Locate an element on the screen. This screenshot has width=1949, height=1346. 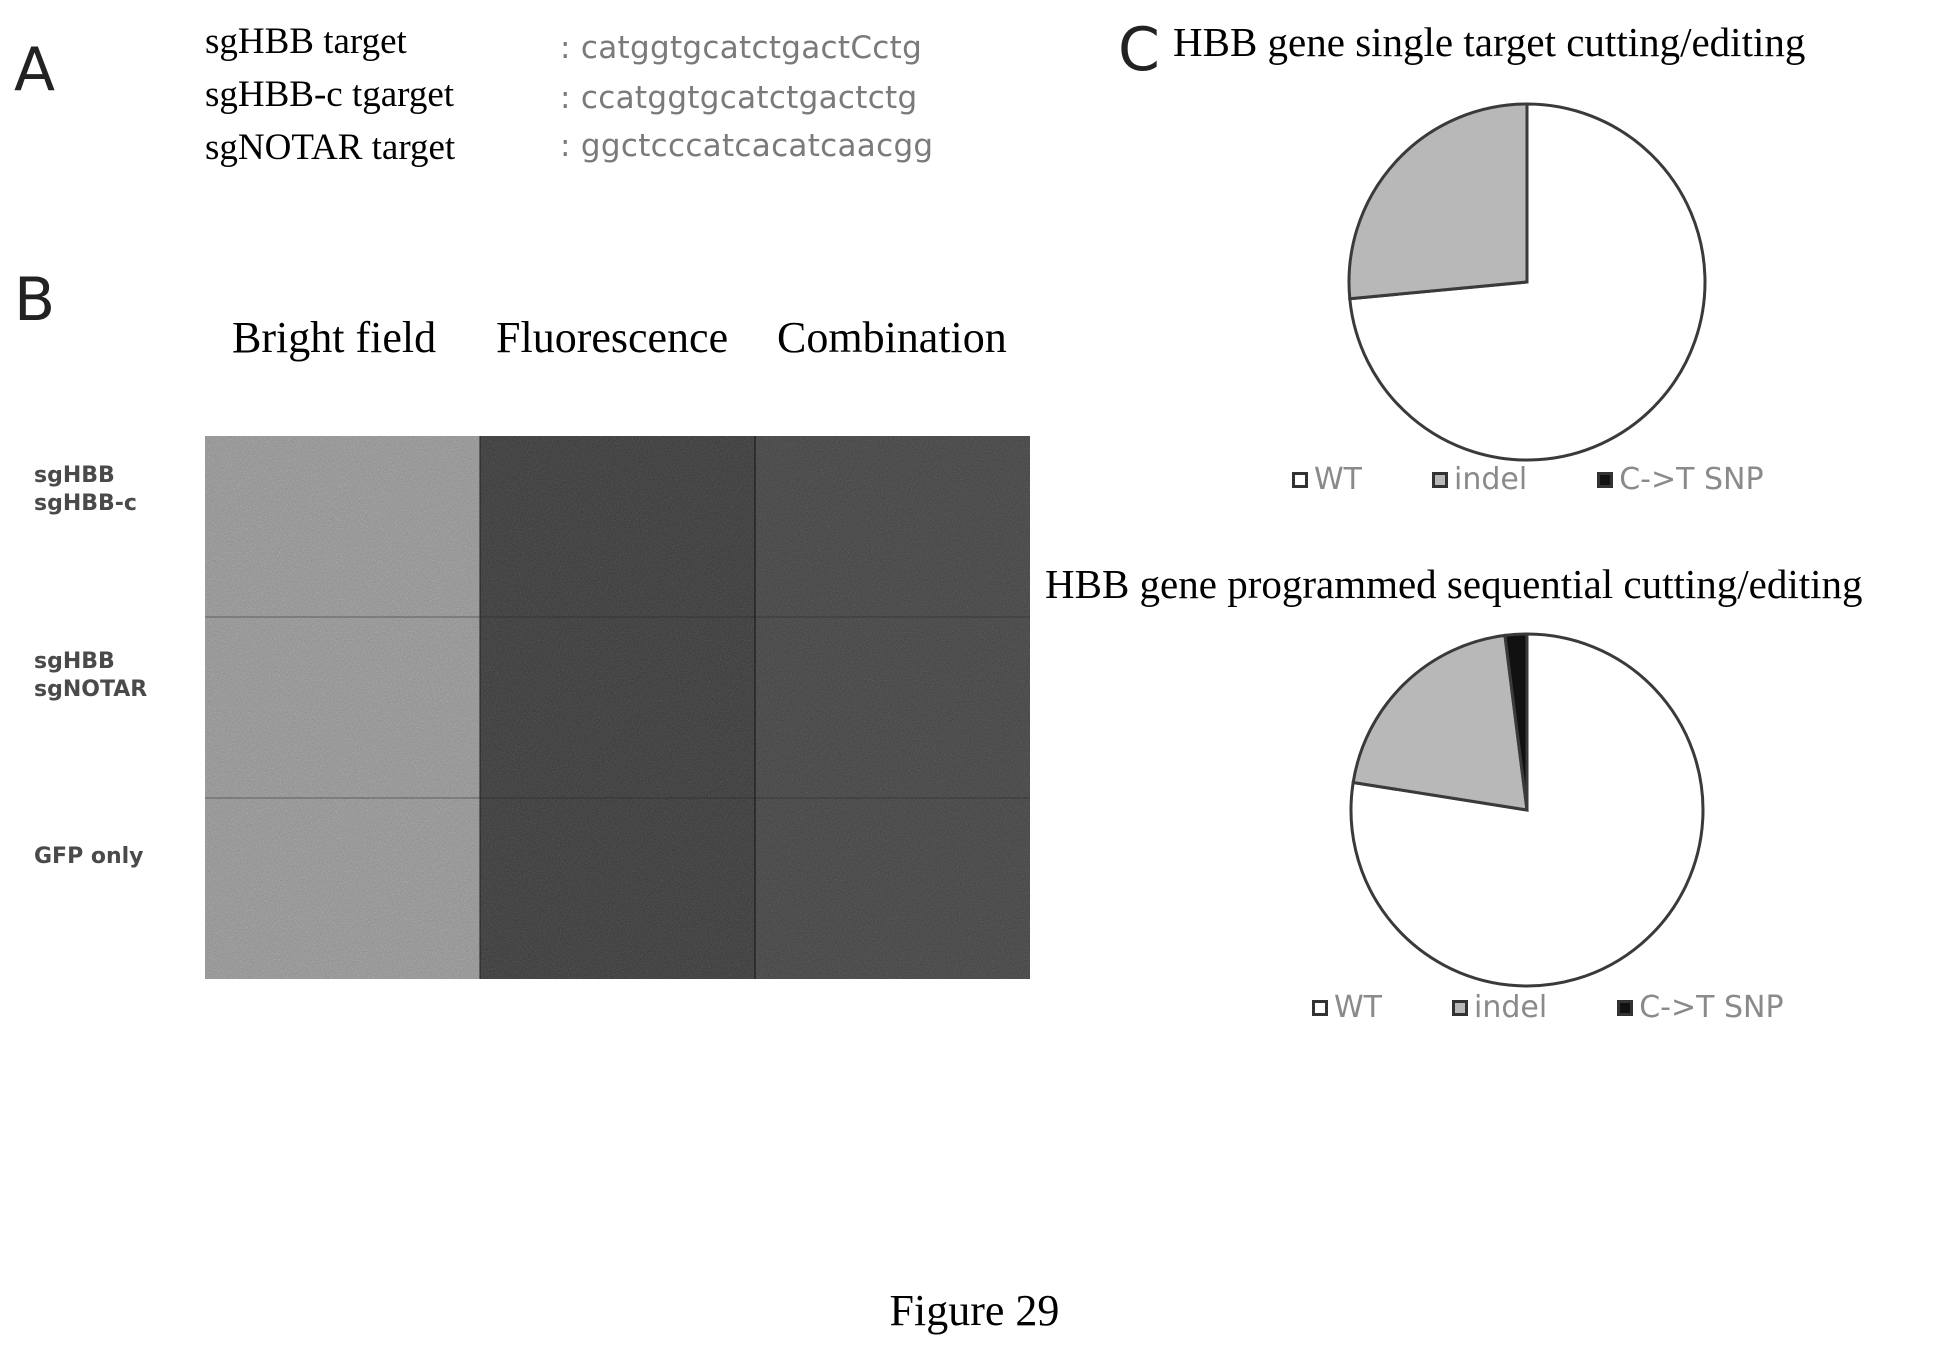
target-sequence: : ggctcccatcacatcaacgg is located at coordinates (746, 146).